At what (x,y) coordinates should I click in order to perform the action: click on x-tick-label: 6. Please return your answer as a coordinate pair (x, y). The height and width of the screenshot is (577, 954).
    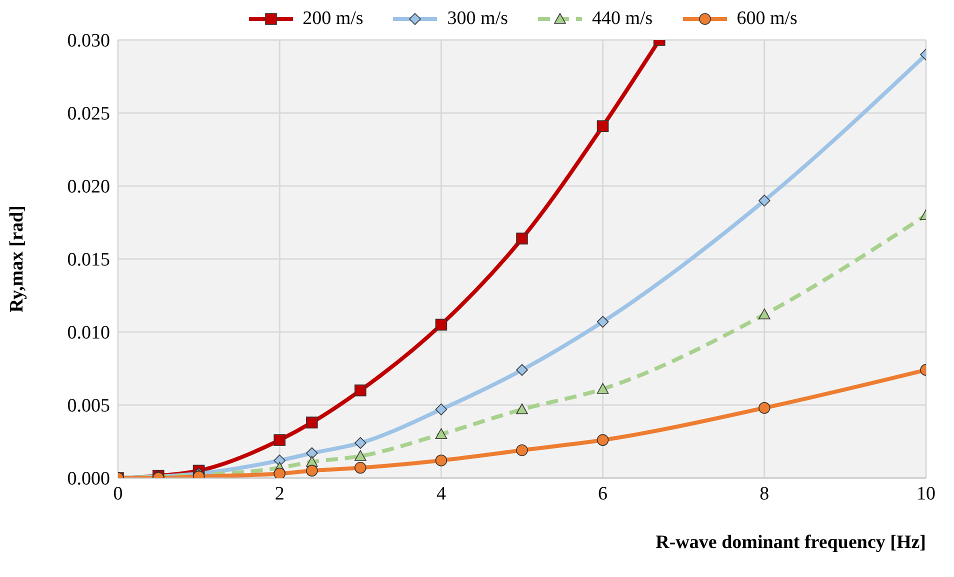
    Looking at the image, I should click on (603, 493).